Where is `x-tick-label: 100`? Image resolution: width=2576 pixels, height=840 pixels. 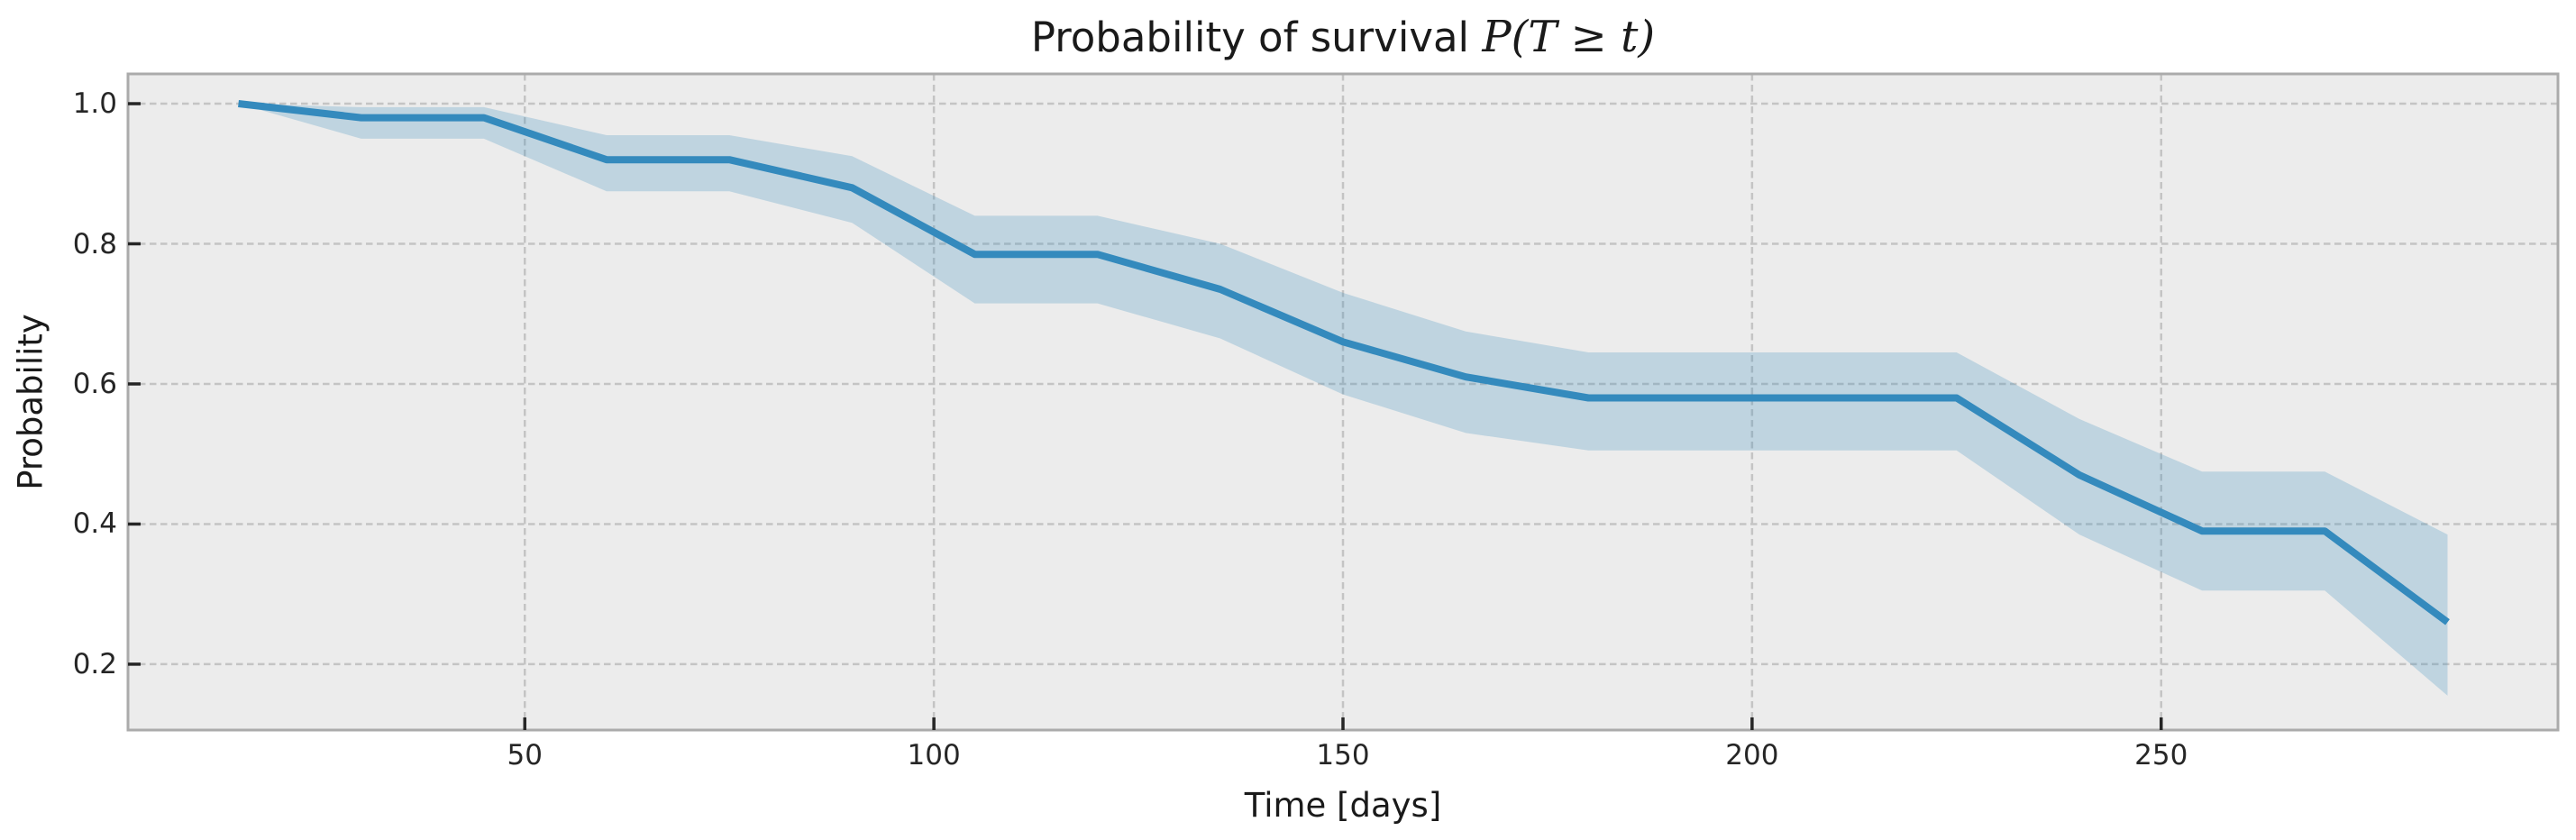 x-tick-label: 100 is located at coordinates (934, 756).